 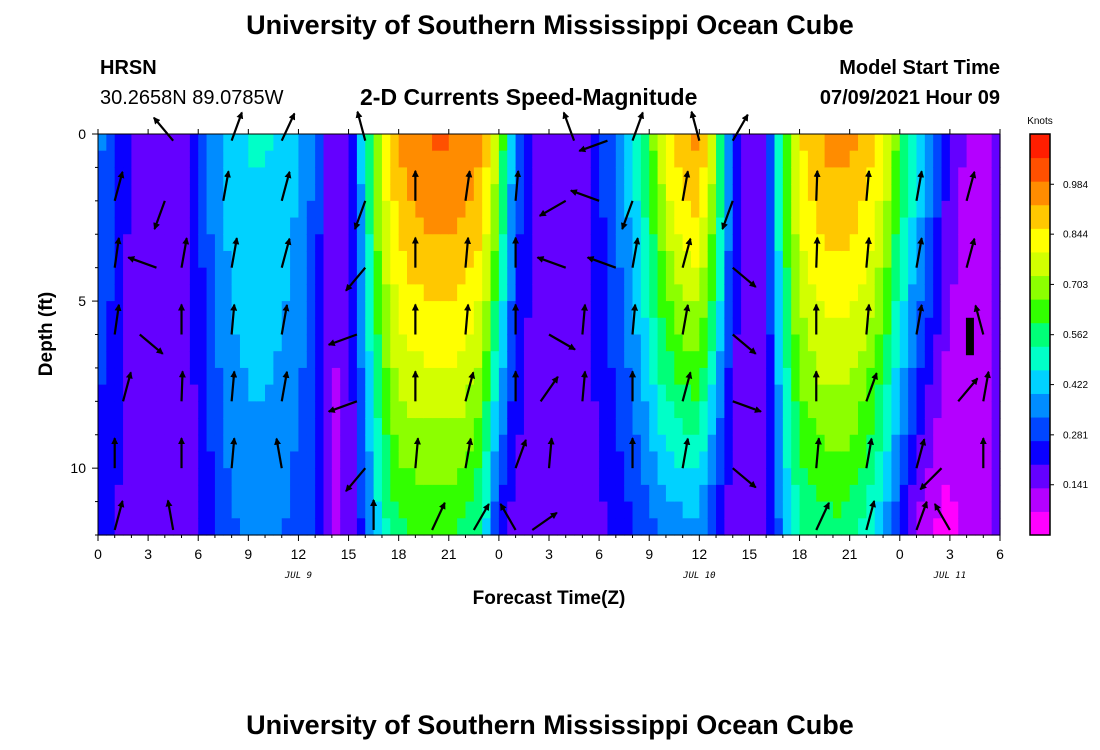 I want to click on x-tick-label: 21, so click(x=449, y=554).